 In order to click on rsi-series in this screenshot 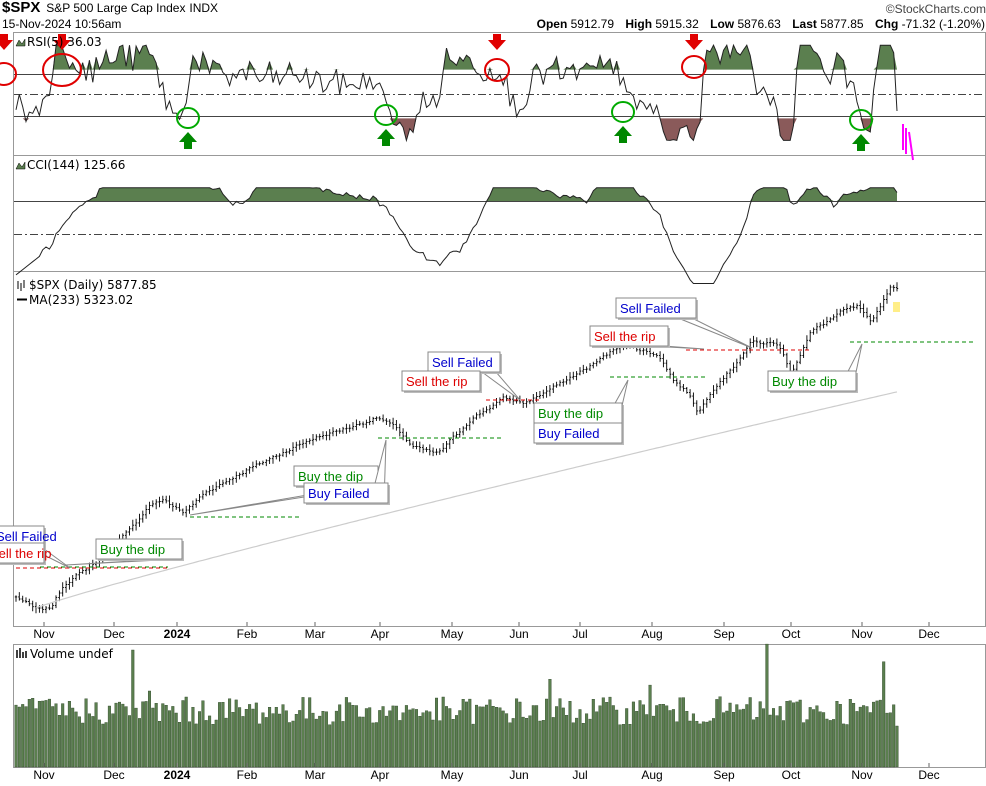, I will do `click(456, 93)`.